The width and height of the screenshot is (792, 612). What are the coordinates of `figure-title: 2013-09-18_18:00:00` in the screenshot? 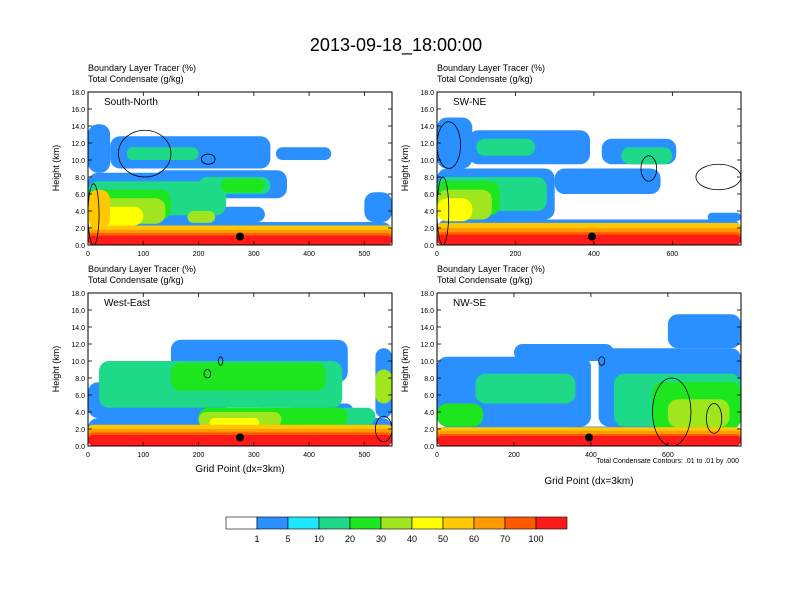 It's located at (396, 45).